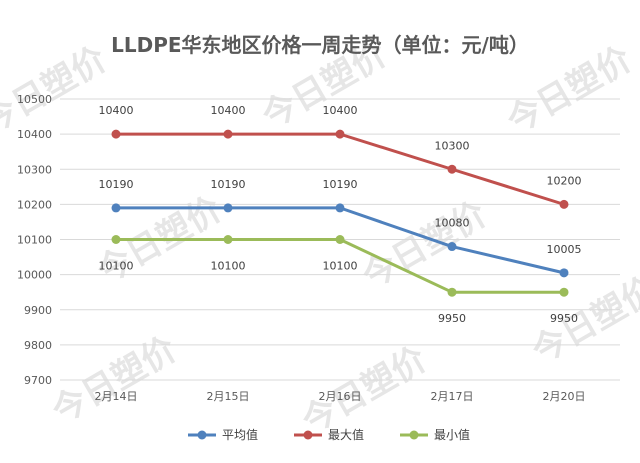  I want to click on data-label: 10080, so click(452, 223).